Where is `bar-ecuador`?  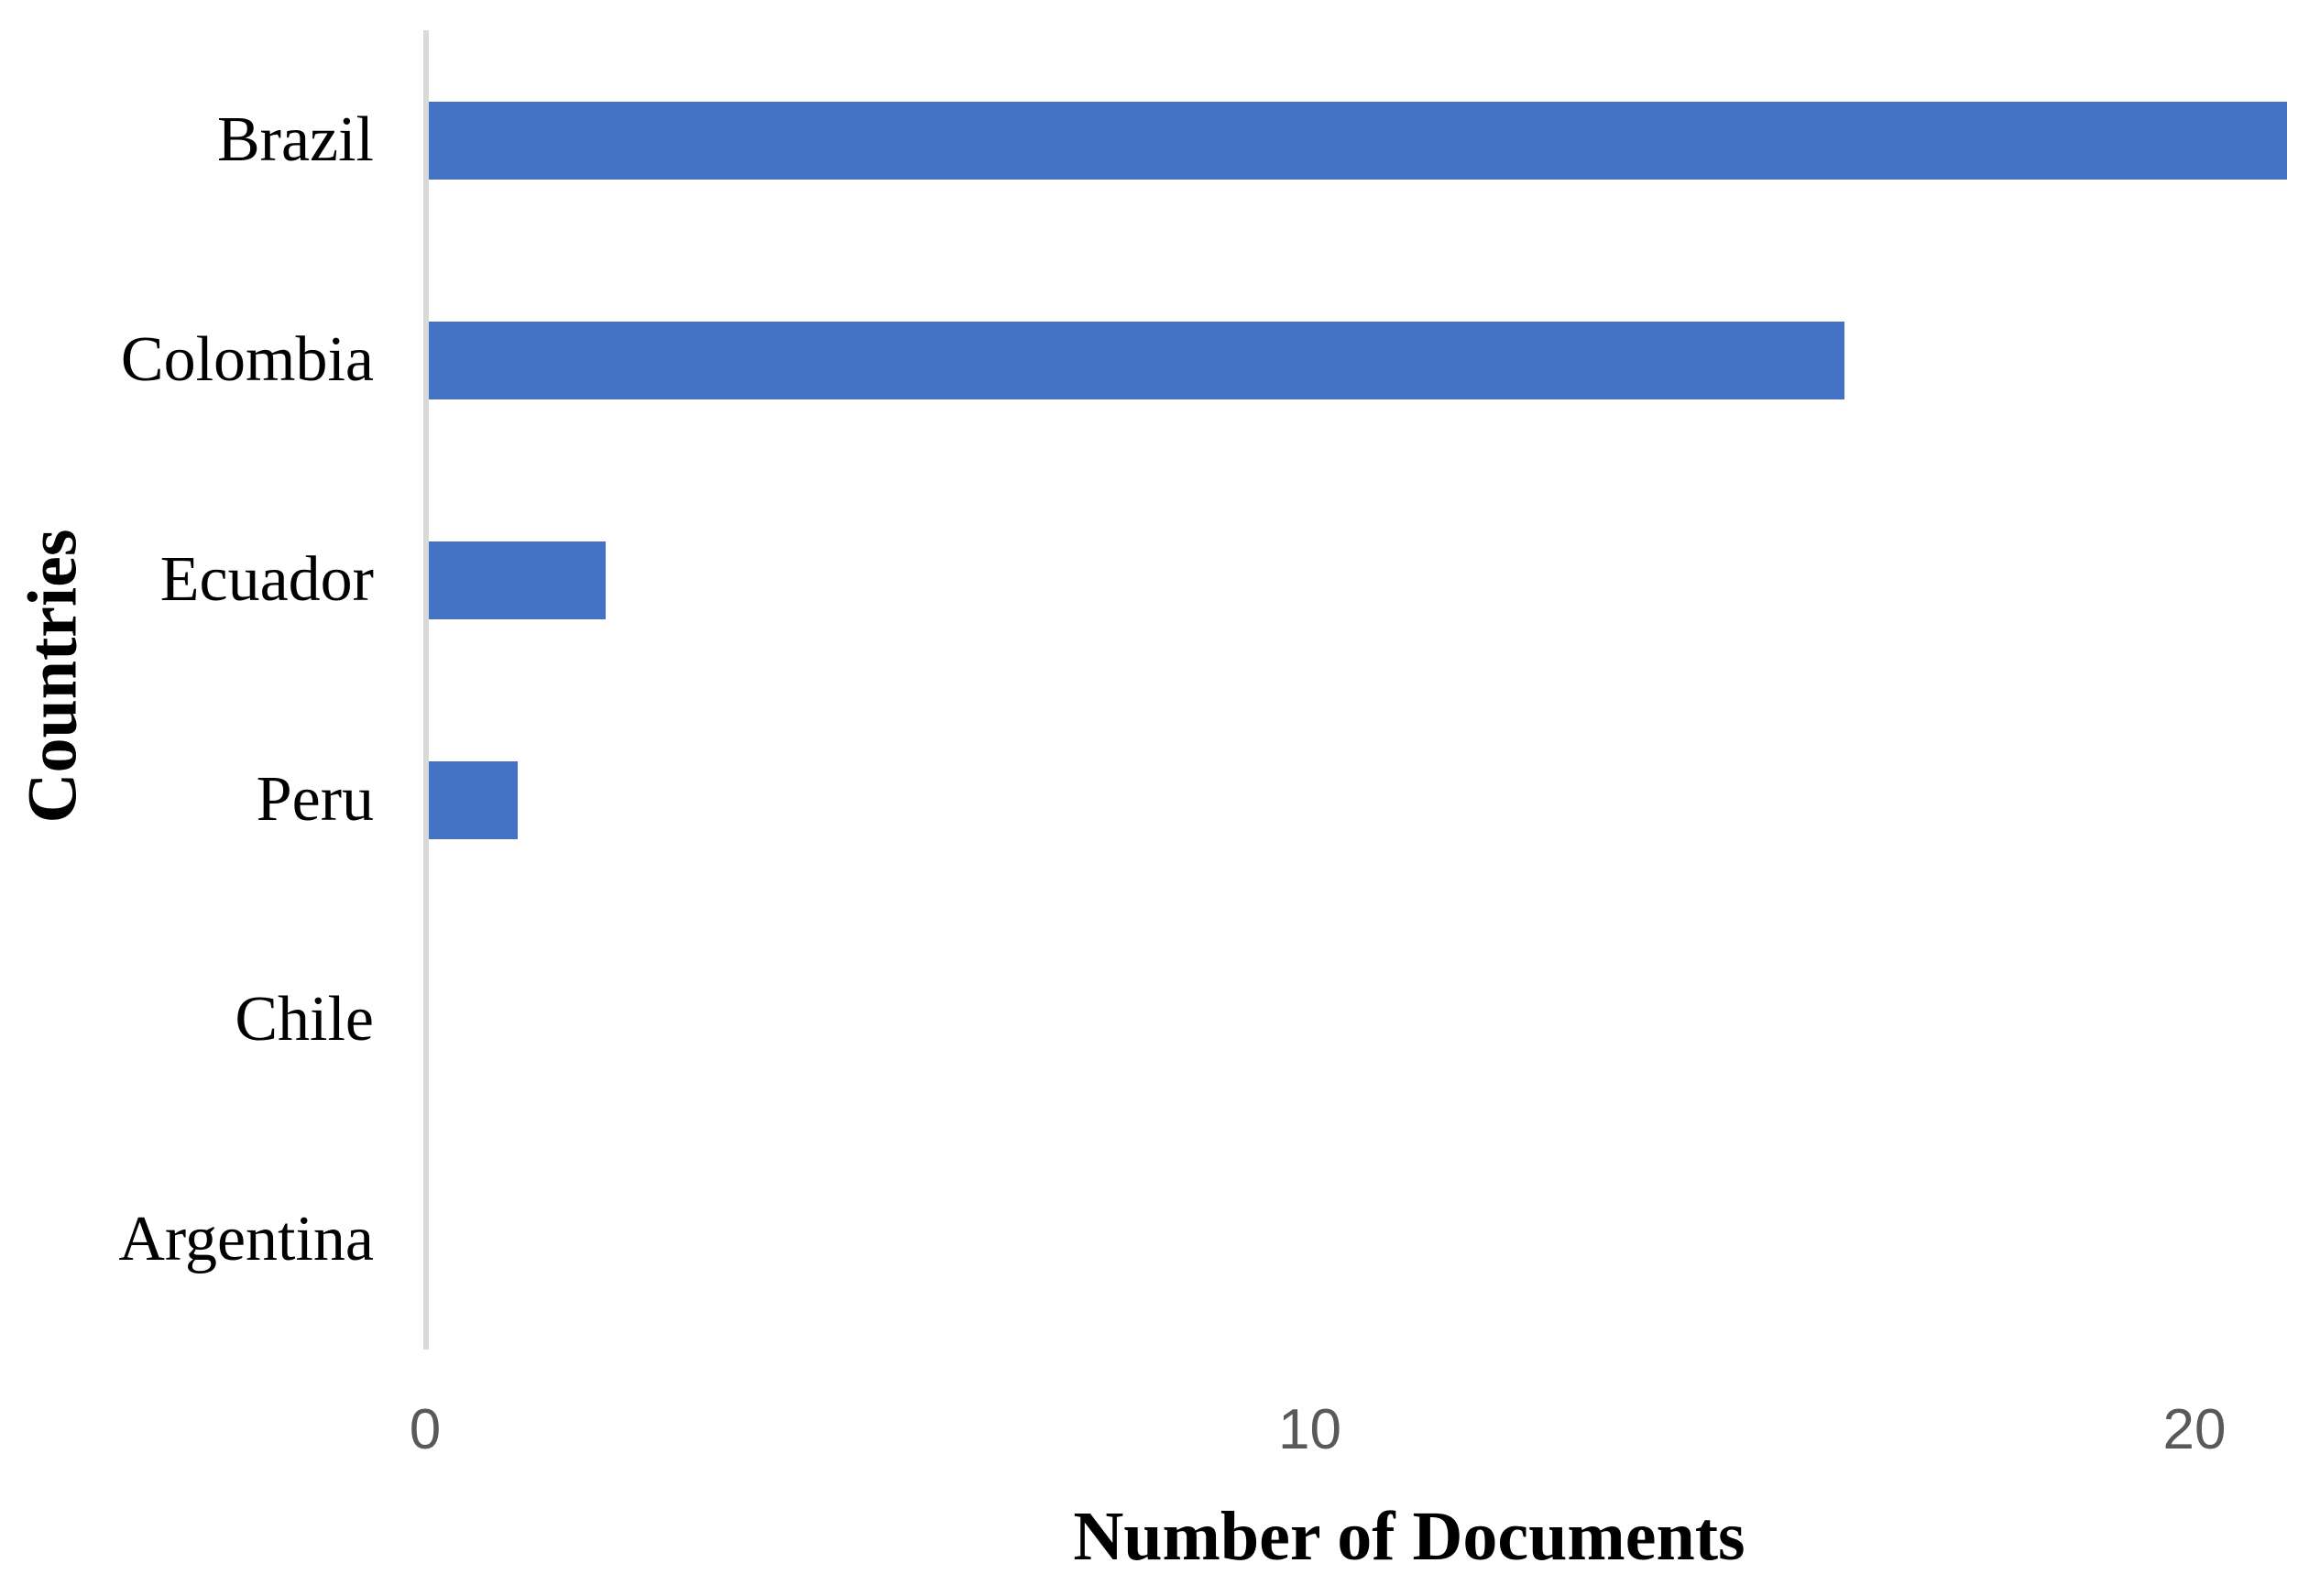 bar-ecuador is located at coordinates (518, 580).